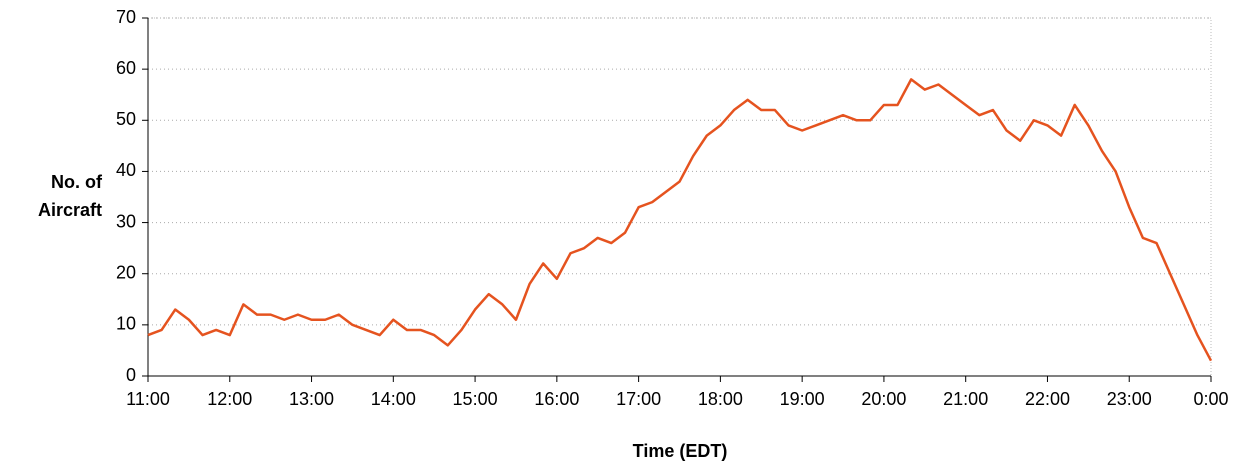 This screenshot has width=1241, height=471. I want to click on x-tick-label: 18:00, so click(720, 399).